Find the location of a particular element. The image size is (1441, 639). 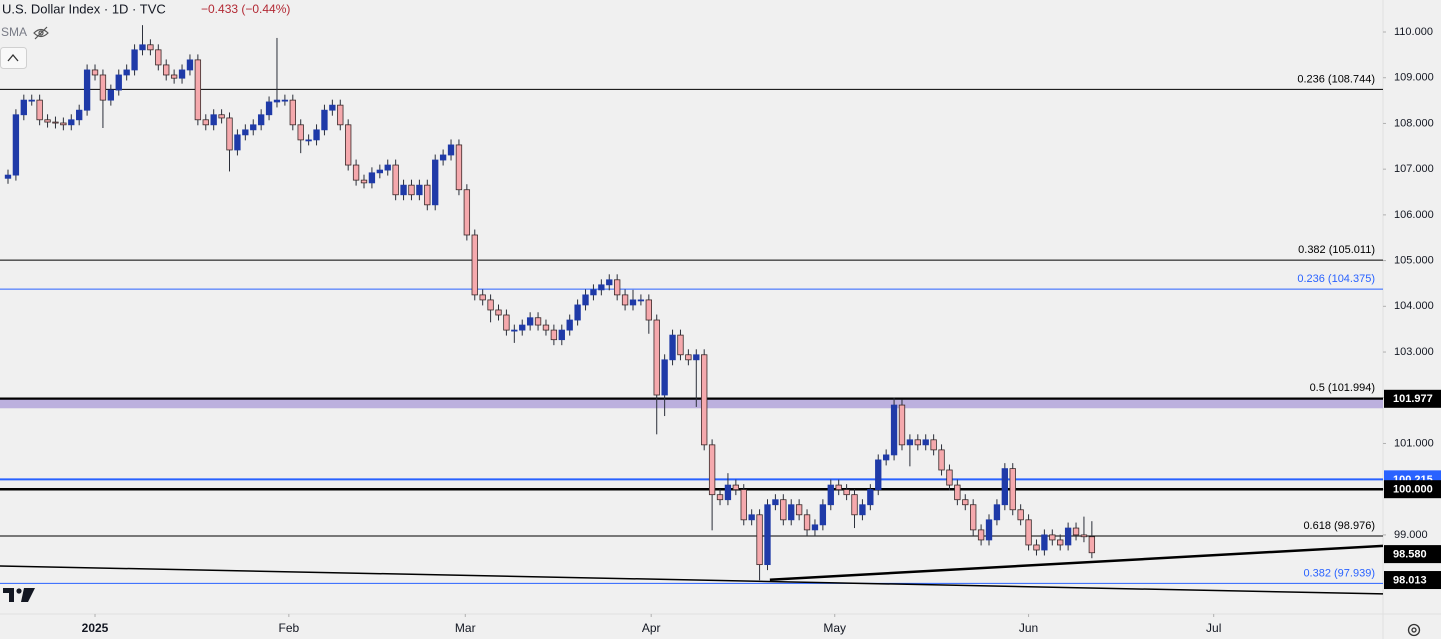

level-label: 0.236 (108.744) is located at coordinates (1336, 79).